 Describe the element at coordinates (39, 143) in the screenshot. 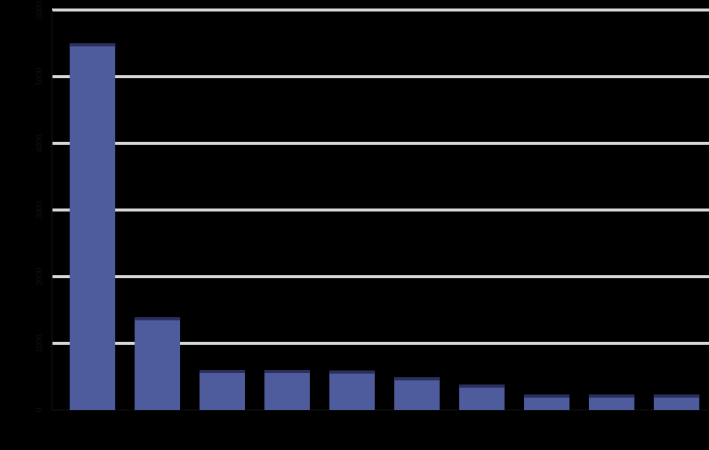

I see `y-tick-label: 4000` at that location.